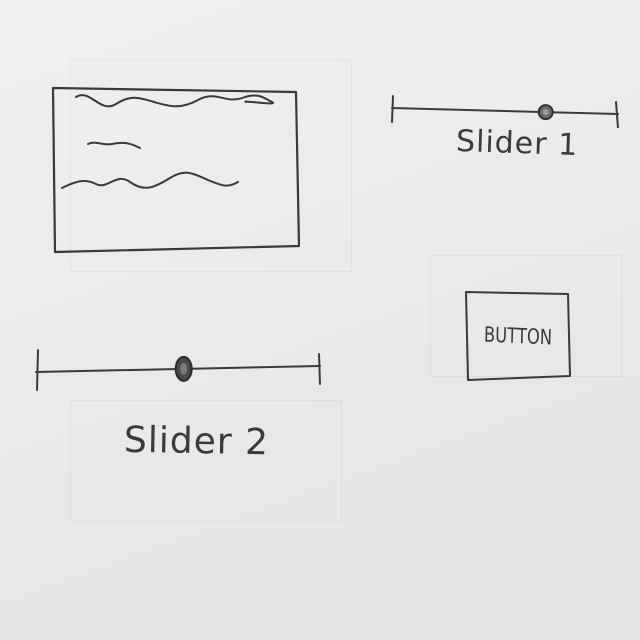  I want to click on button-border, so click(518, 336).